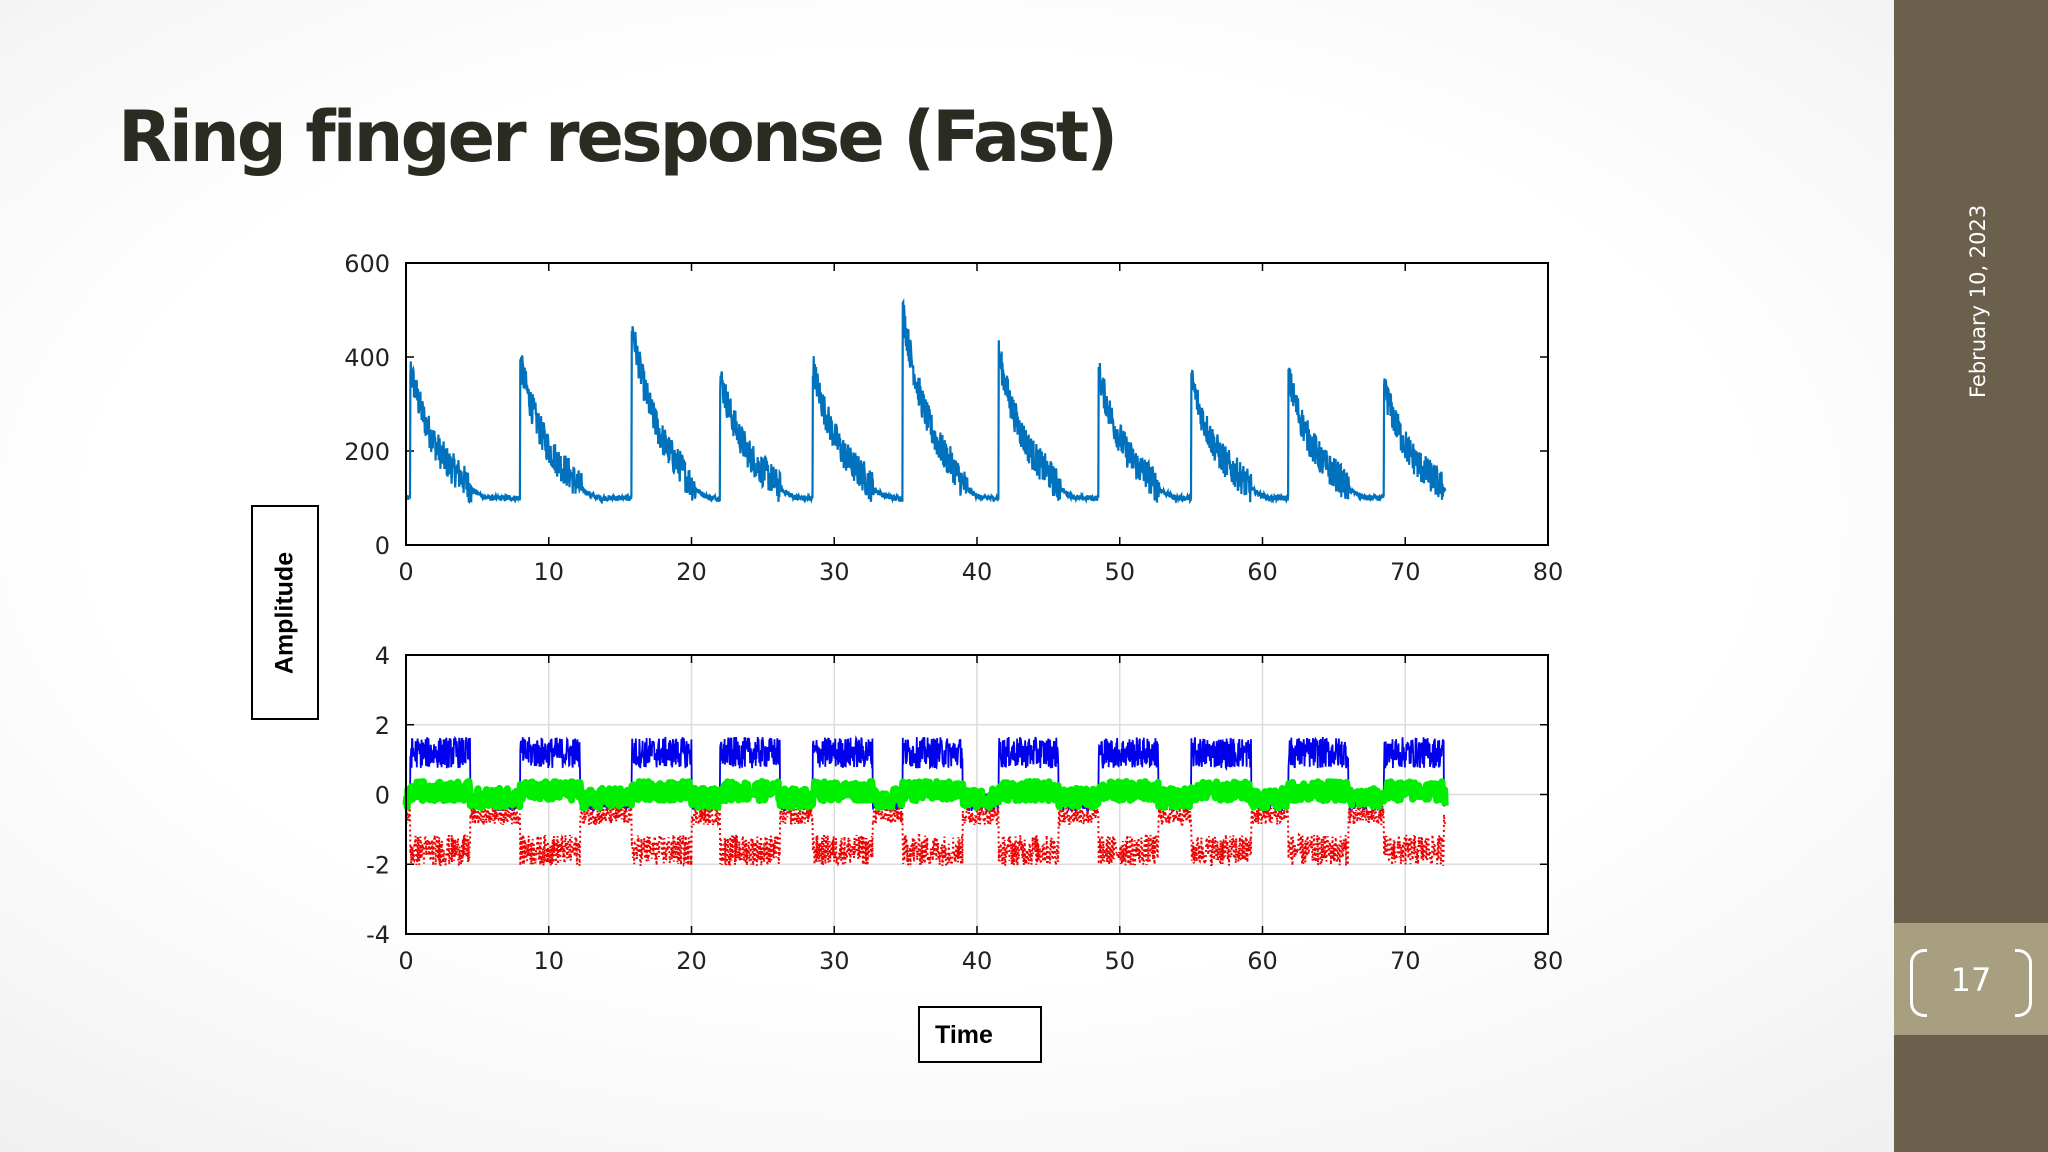  Describe the element at coordinates (382, 726) in the screenshot. I see `y-tick-label: 2` at that location.